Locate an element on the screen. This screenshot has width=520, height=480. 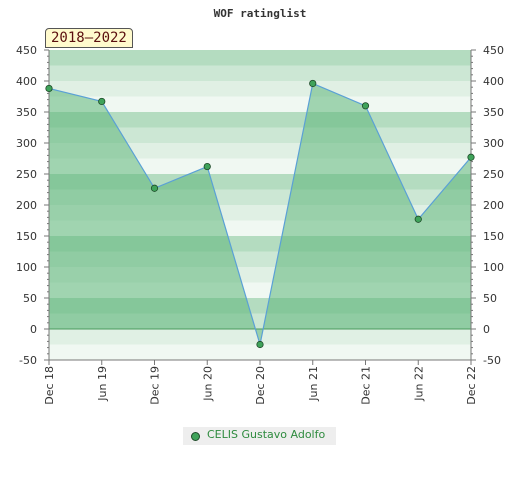
right-tick-label: 0 is located at coordinates (486, 329).